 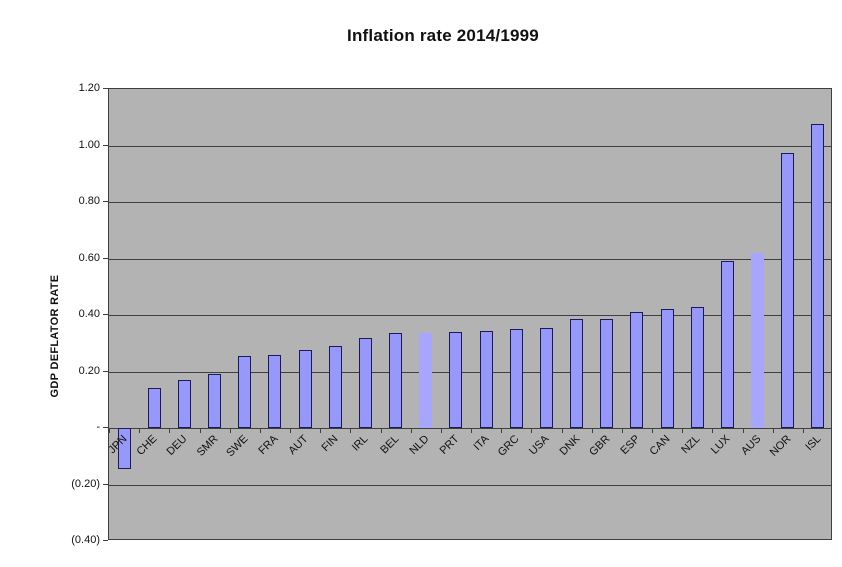 I want to click on bar-USA, so click(x=546, y=378).